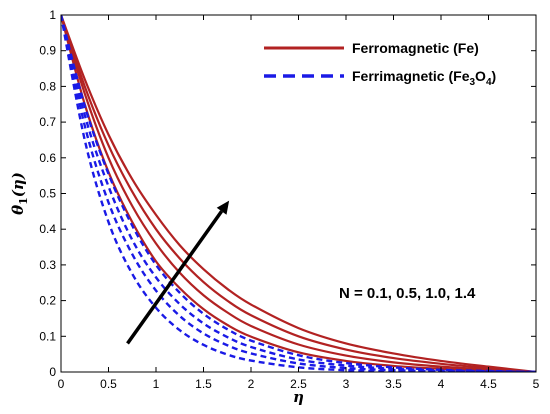  What do you see at coordinates (47, 229) in the screenshot?
I see `y-tick-label: 0.4` at bounding box center [47, 229].